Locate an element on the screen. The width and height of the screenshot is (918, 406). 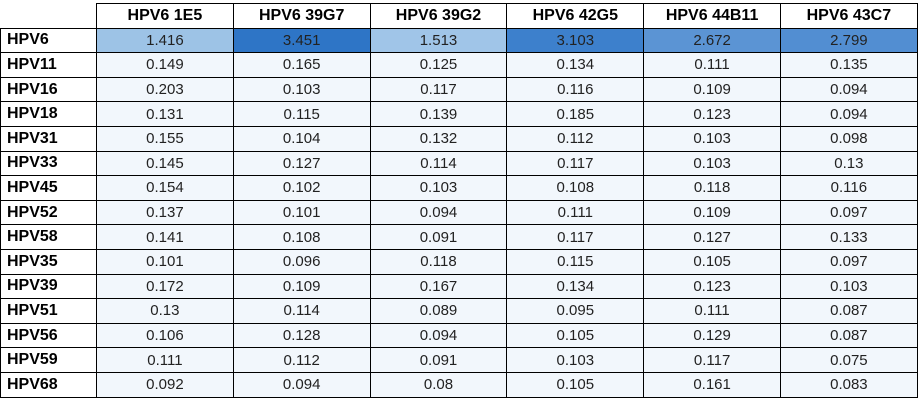
table-row: HPV52 0.137 0.101 0.094 0.111 0.109 0.097 is located at coordinates (459, 212).